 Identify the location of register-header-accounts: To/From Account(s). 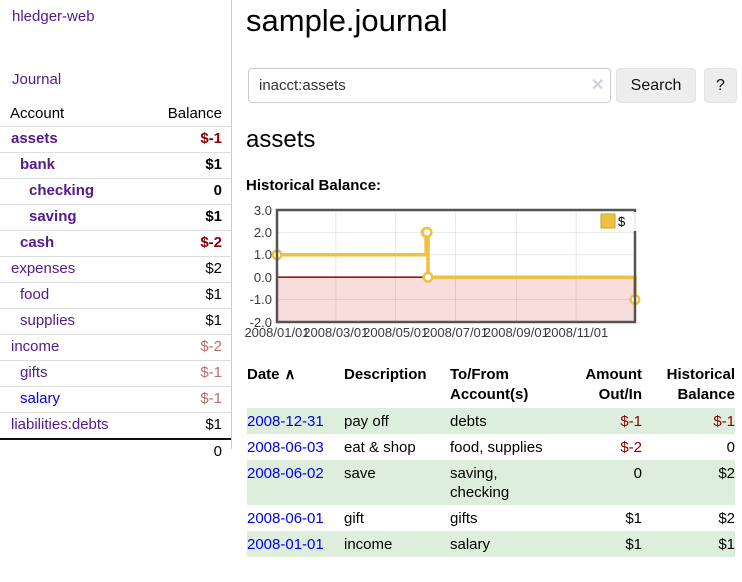
(489, 384).